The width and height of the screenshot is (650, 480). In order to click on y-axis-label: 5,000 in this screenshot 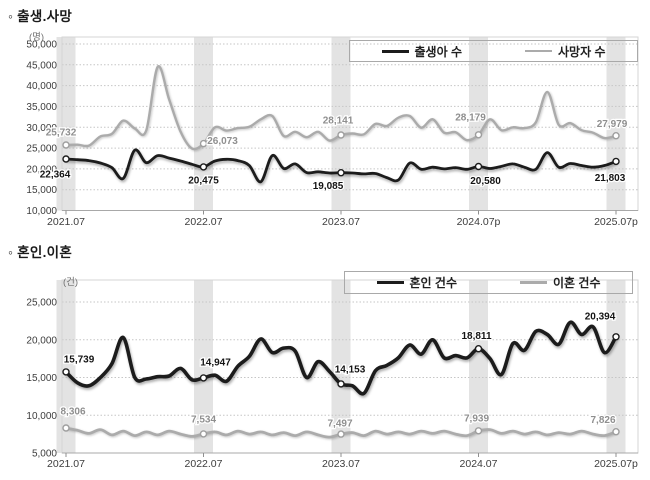, I will do `click(44, 454)`.